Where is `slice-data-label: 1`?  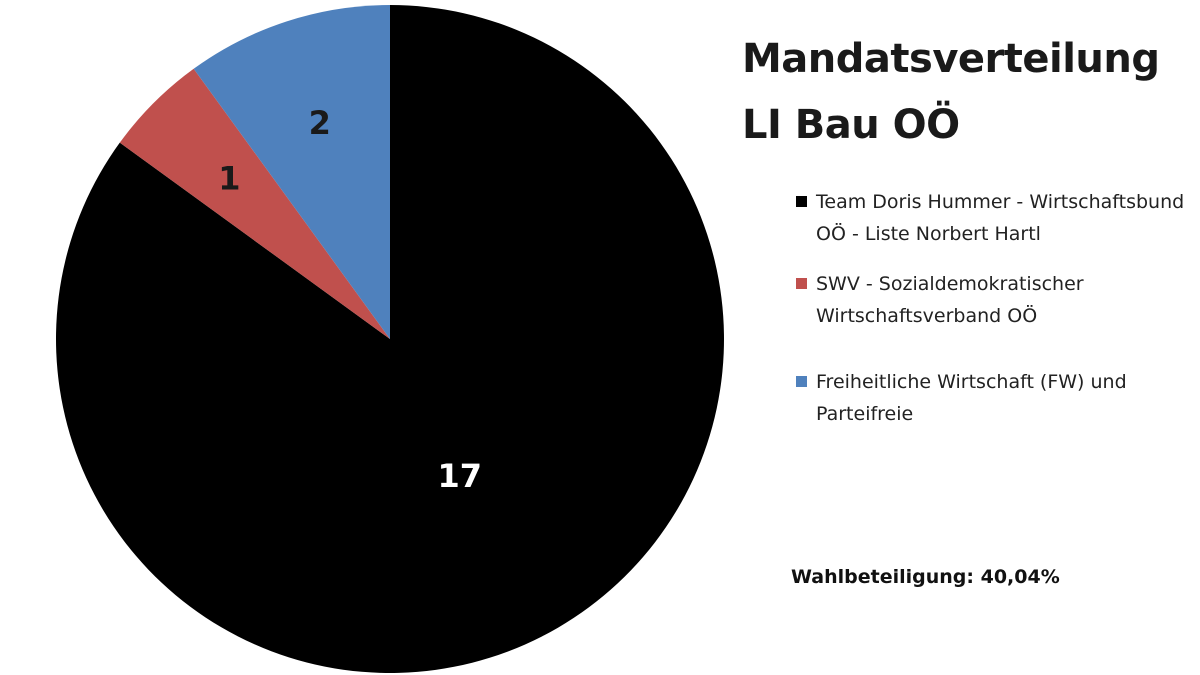 slice-data-label: 1 is located at coordinates (229, 178).